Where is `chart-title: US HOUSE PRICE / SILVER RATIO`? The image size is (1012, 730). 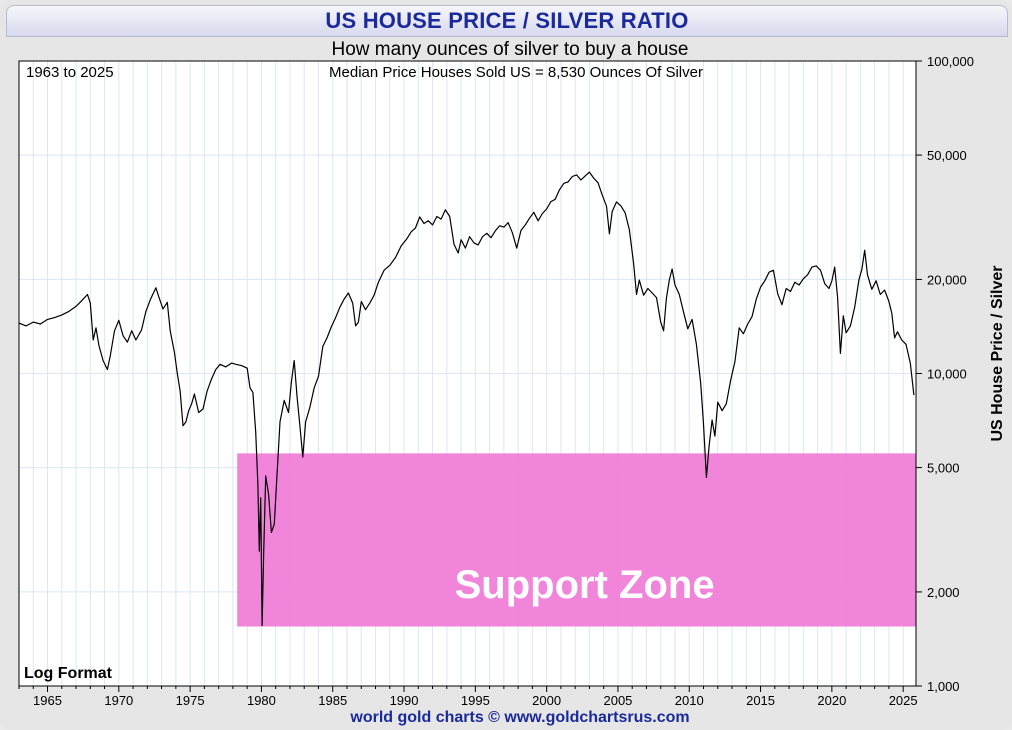
chart-title: US HOUSE PRICE / SILVER RATIO is located at coordinates (507, 20).